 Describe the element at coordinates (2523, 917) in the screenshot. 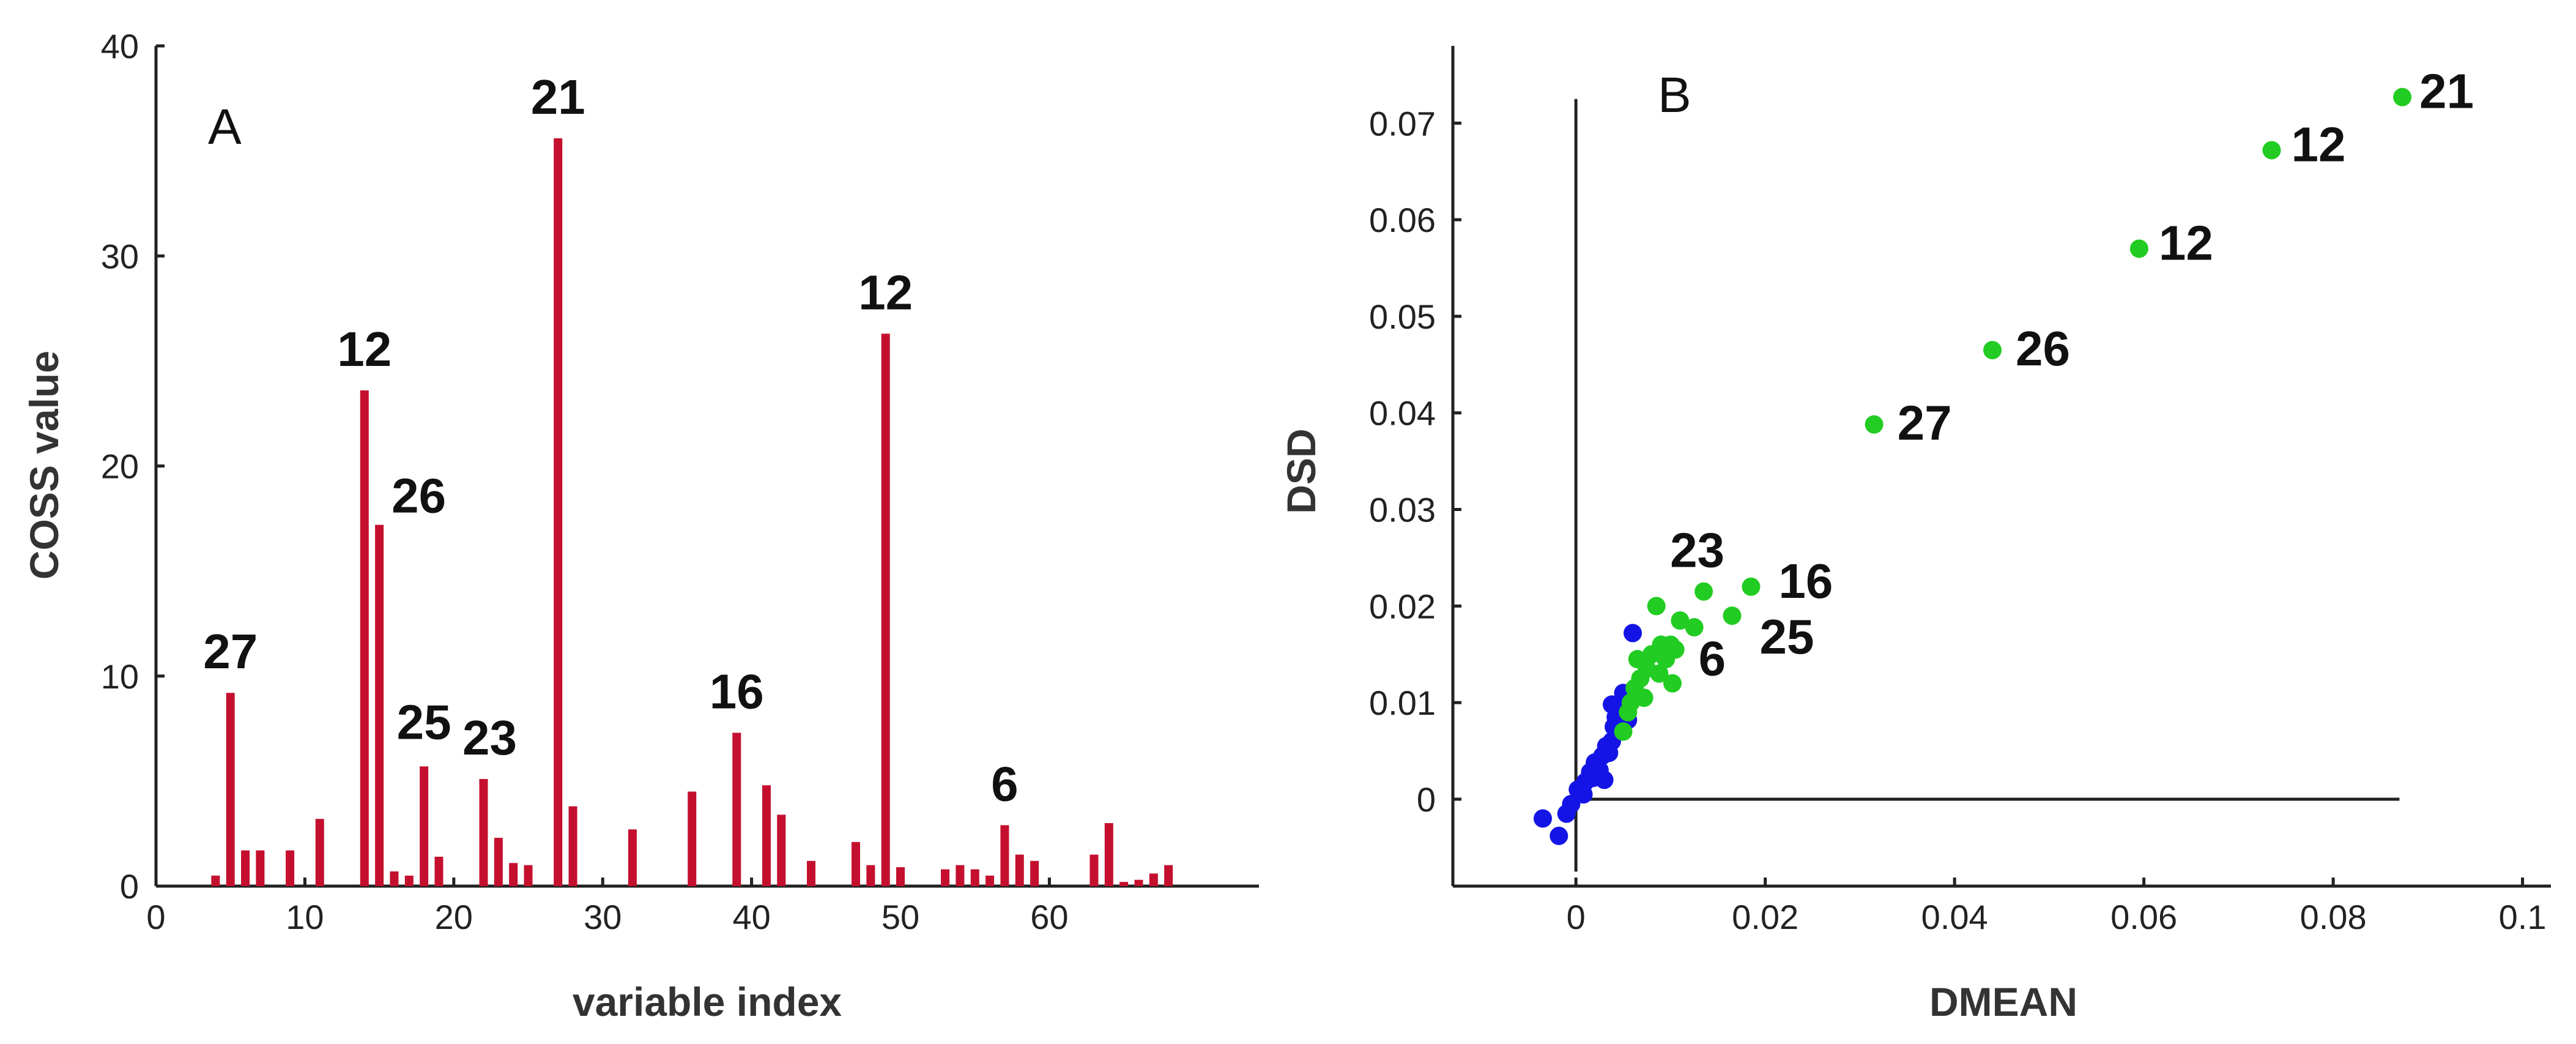

I see `x-tick-label: 0.1` at that location.